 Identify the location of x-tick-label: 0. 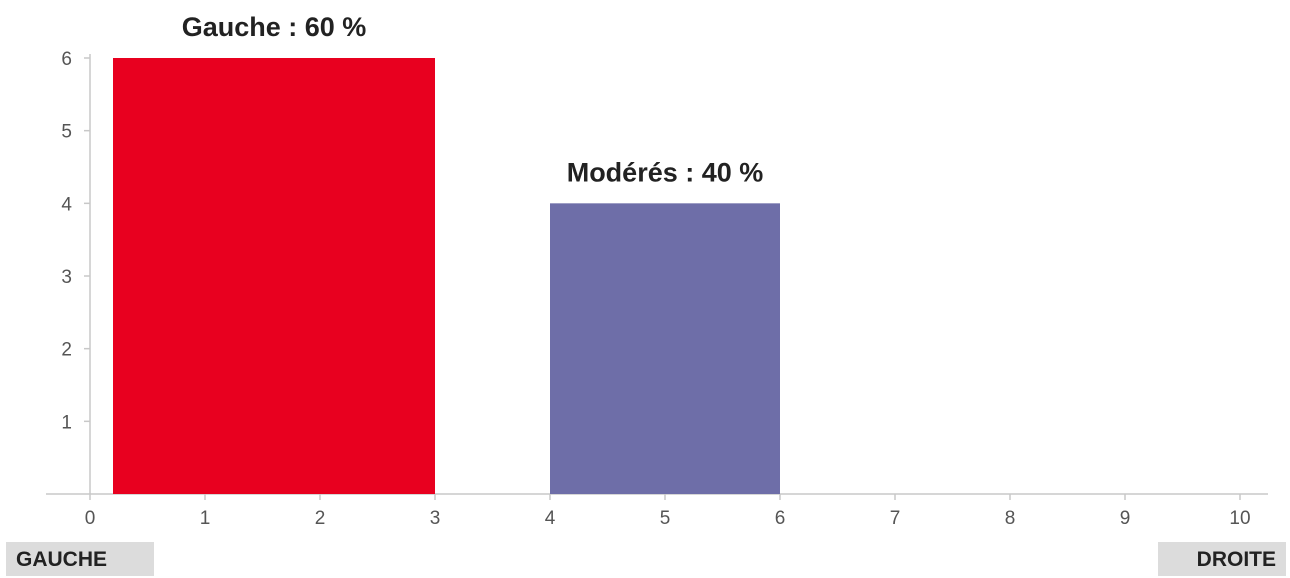
(90, 518).